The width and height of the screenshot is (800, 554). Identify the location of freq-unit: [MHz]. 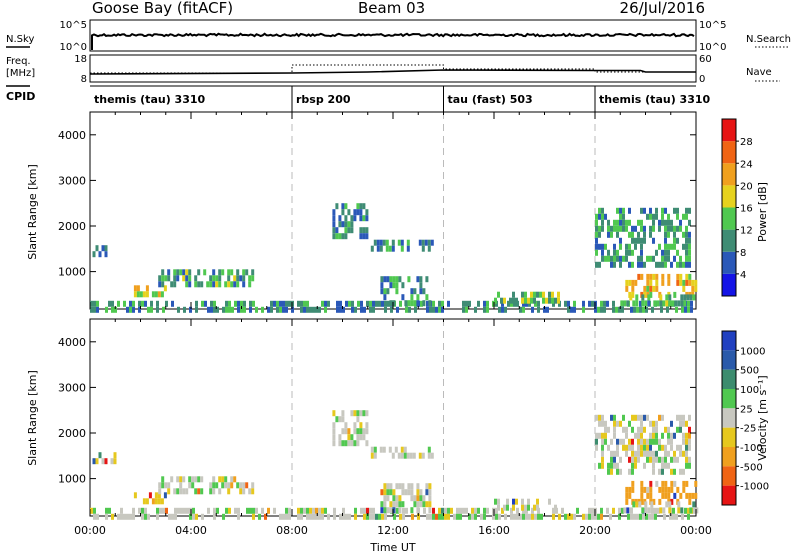
(20, 73).